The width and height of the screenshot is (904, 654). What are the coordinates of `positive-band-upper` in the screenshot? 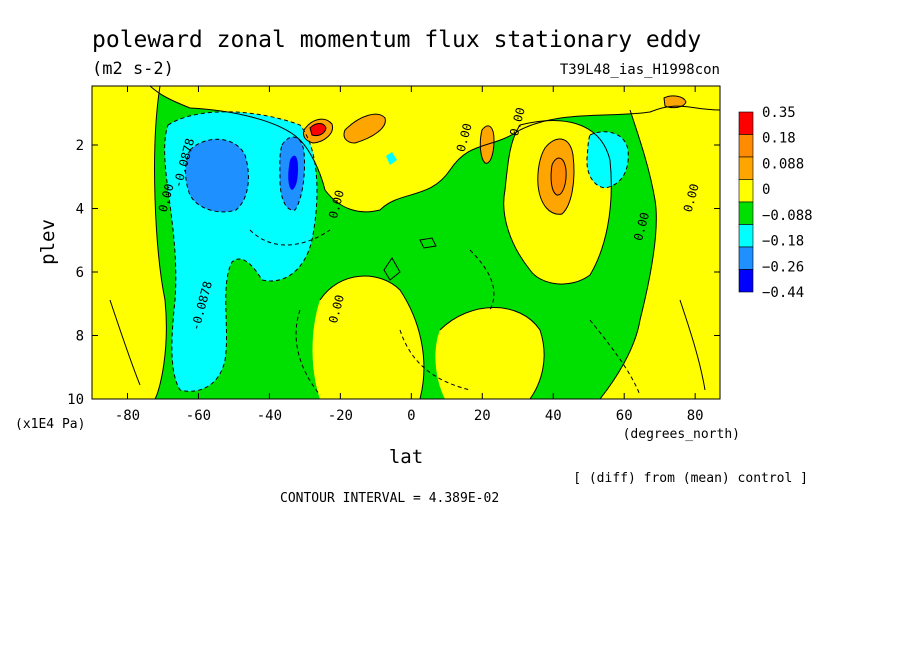 It's located at (435, 149).